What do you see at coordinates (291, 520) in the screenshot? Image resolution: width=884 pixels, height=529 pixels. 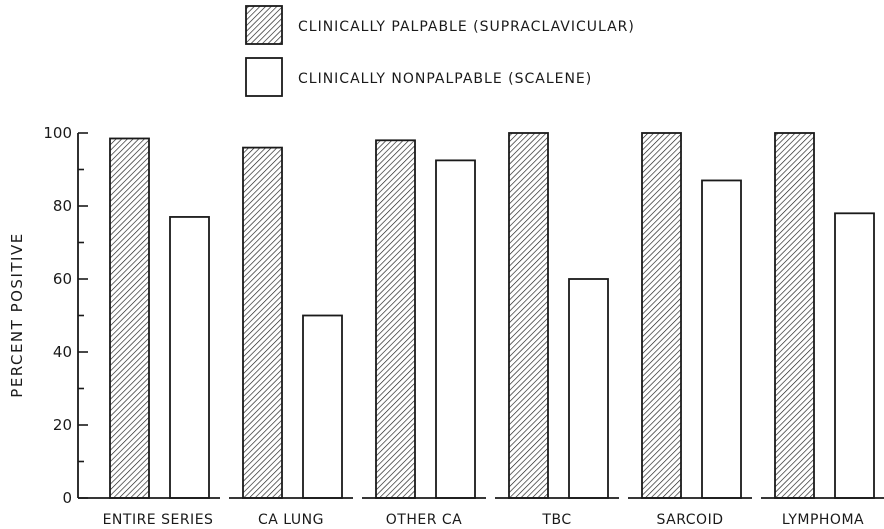 I see `category-label: CA LUNG` at bounding box center [291, 520].